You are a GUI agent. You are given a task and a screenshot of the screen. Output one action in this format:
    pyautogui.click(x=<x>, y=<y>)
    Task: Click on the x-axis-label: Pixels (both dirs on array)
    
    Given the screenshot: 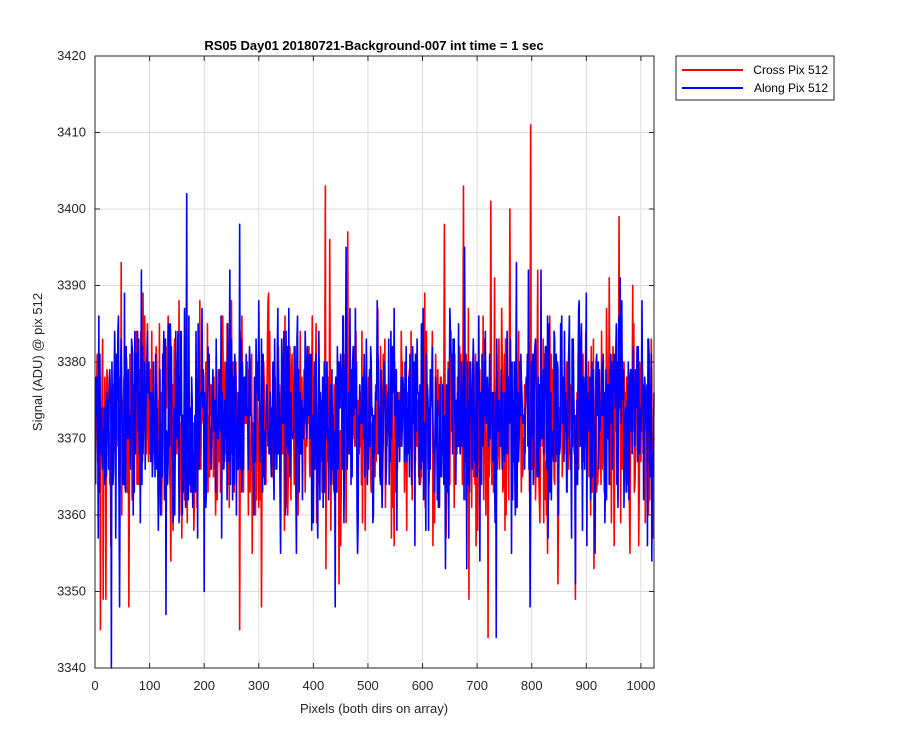 What is the action you would take?
    pyautogui.click(x=374, y=708)
    